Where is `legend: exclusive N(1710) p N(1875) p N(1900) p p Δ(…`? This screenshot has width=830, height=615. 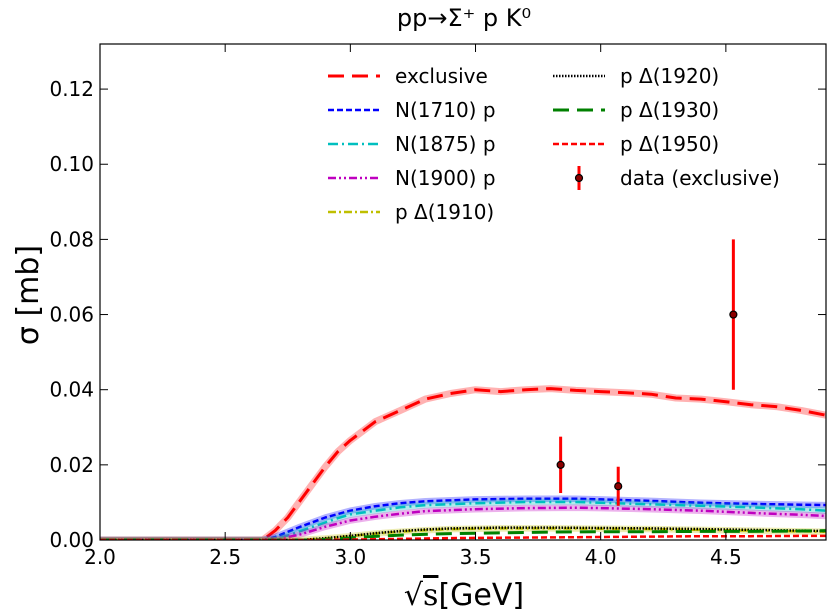
legend: exclusive N(1710) p N(1875) p N(1900) p p Δ(… is located at coordinates (554, 144).